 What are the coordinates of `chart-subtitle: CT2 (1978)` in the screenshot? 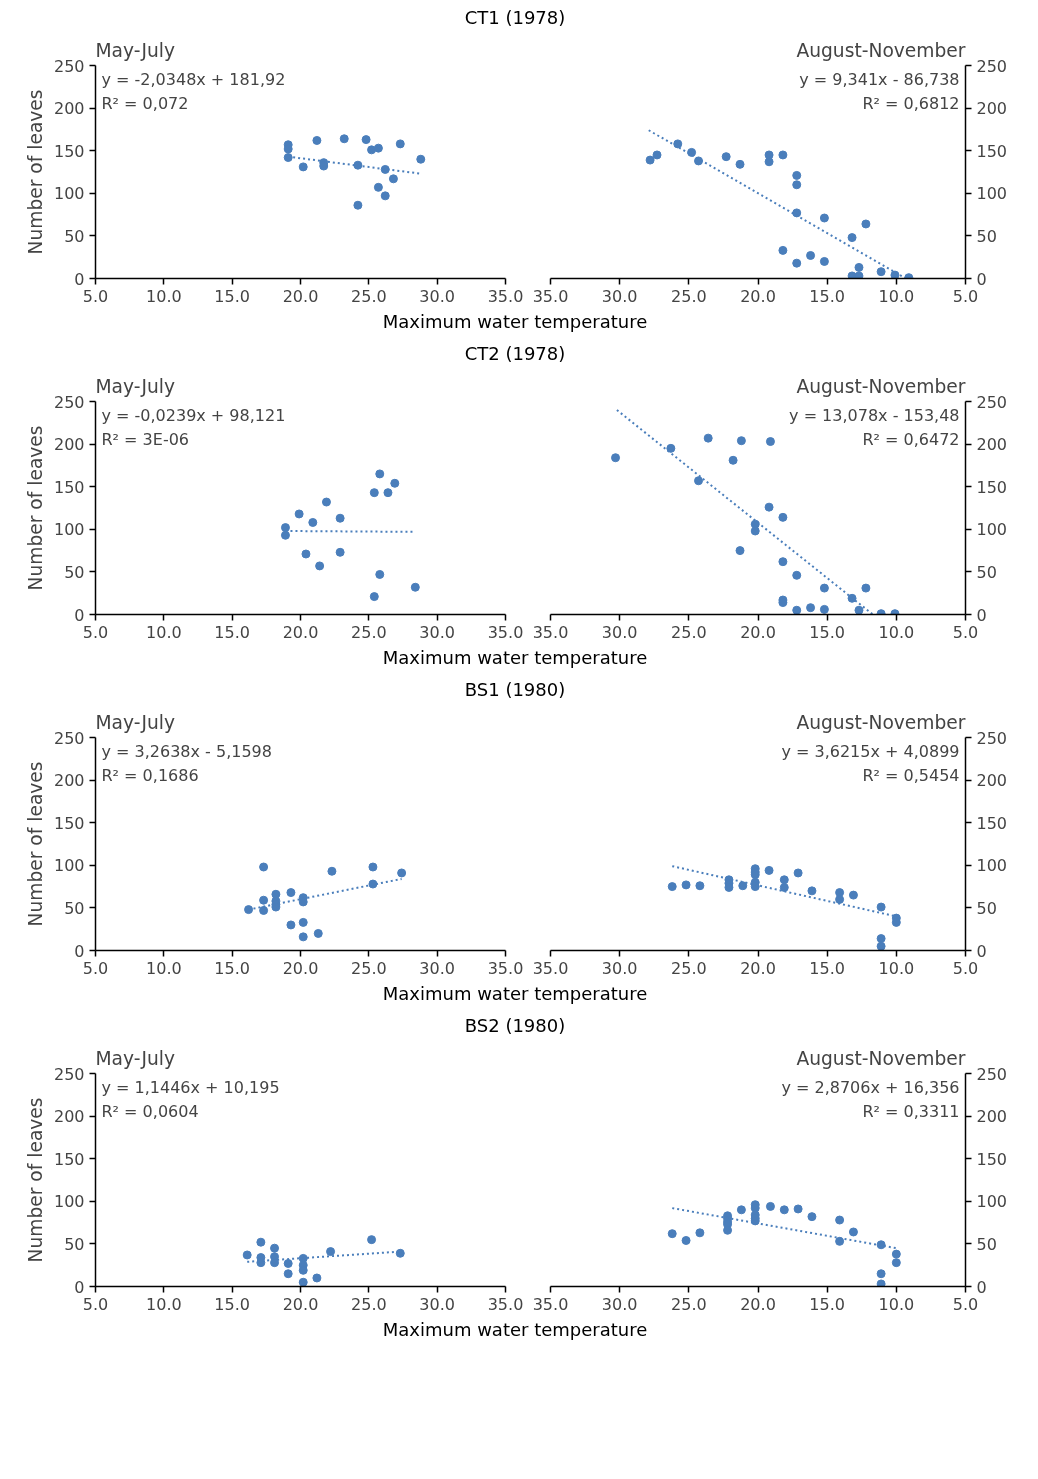 It's located at (515, 354).